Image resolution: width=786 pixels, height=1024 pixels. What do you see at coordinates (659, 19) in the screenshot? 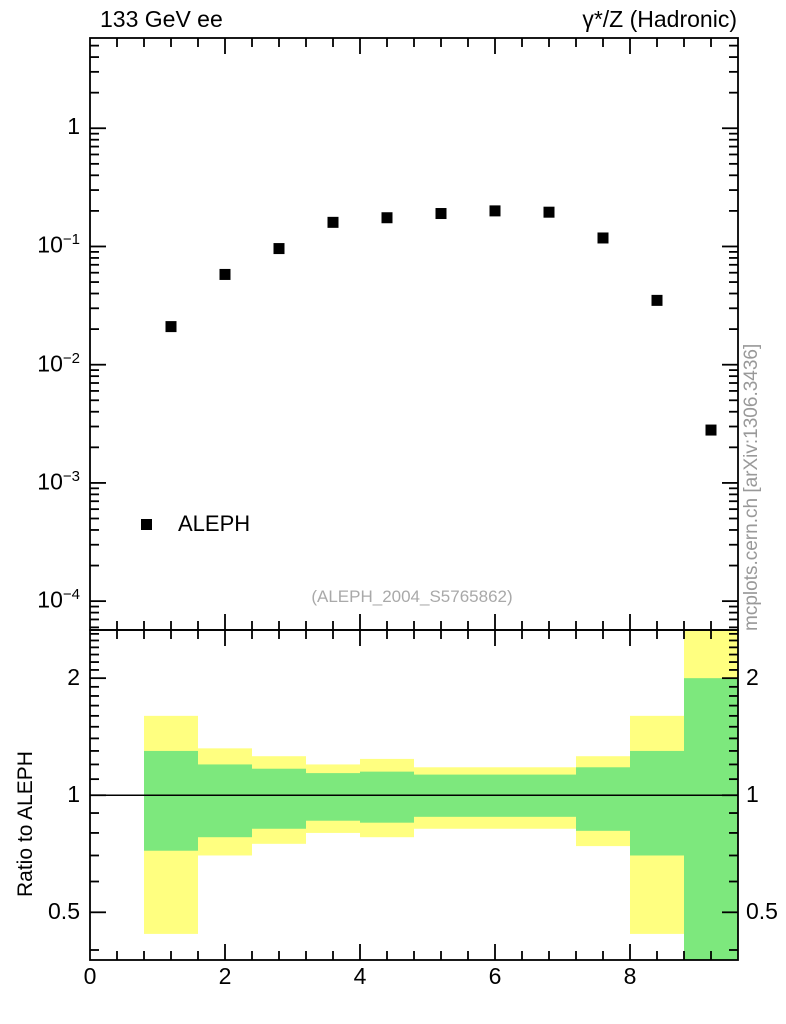
I see `plot-title-process: γ*/Z (Hadronic)` at bounding box center [659, 19].